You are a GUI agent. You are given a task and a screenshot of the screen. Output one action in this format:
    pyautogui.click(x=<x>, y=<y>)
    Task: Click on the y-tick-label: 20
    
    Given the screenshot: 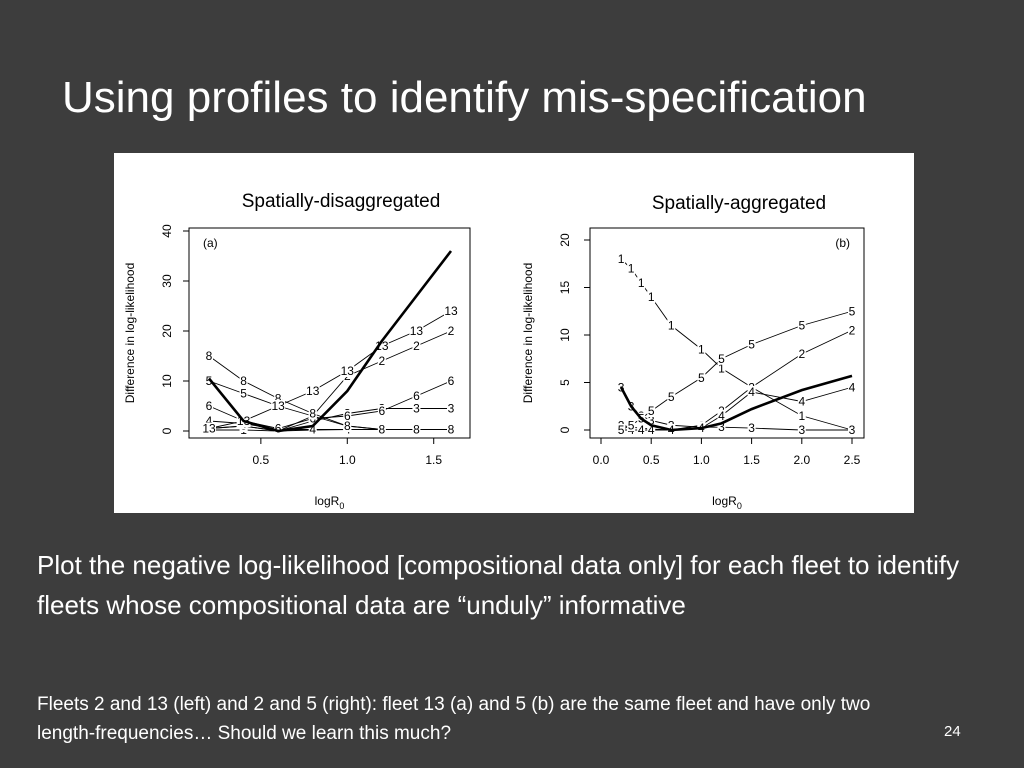 What is the action you would take?
    pyautogui.click(x=167, y=331)
    